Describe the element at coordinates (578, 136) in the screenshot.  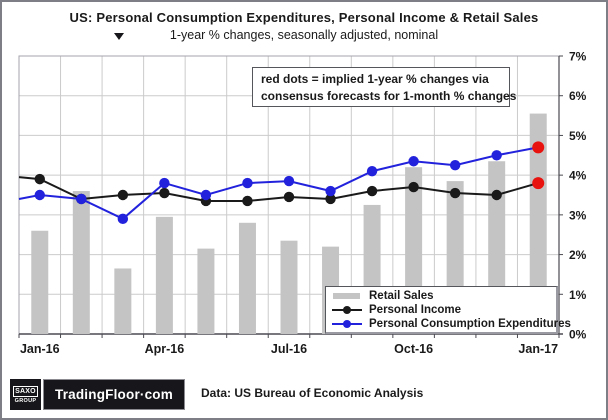
I see `y-axis-label-5%: 5%` at that location.